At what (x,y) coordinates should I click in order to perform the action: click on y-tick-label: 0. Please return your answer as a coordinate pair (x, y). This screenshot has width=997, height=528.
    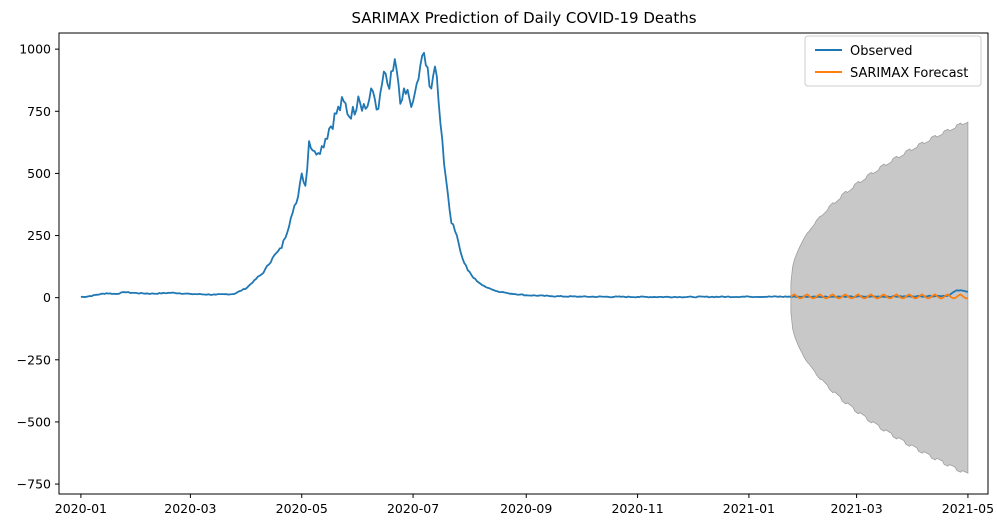
    Looking at the image, I should click on (47, 297).